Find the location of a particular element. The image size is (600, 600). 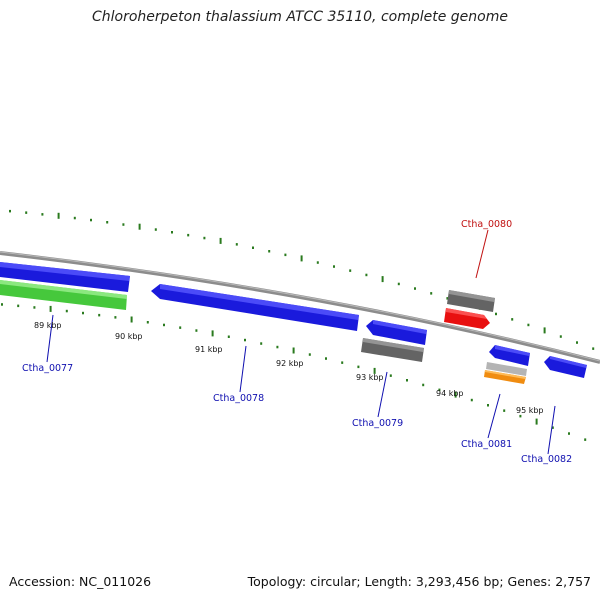

position-label-90kbp: 90 kbp is located at coordinates (129, 336).